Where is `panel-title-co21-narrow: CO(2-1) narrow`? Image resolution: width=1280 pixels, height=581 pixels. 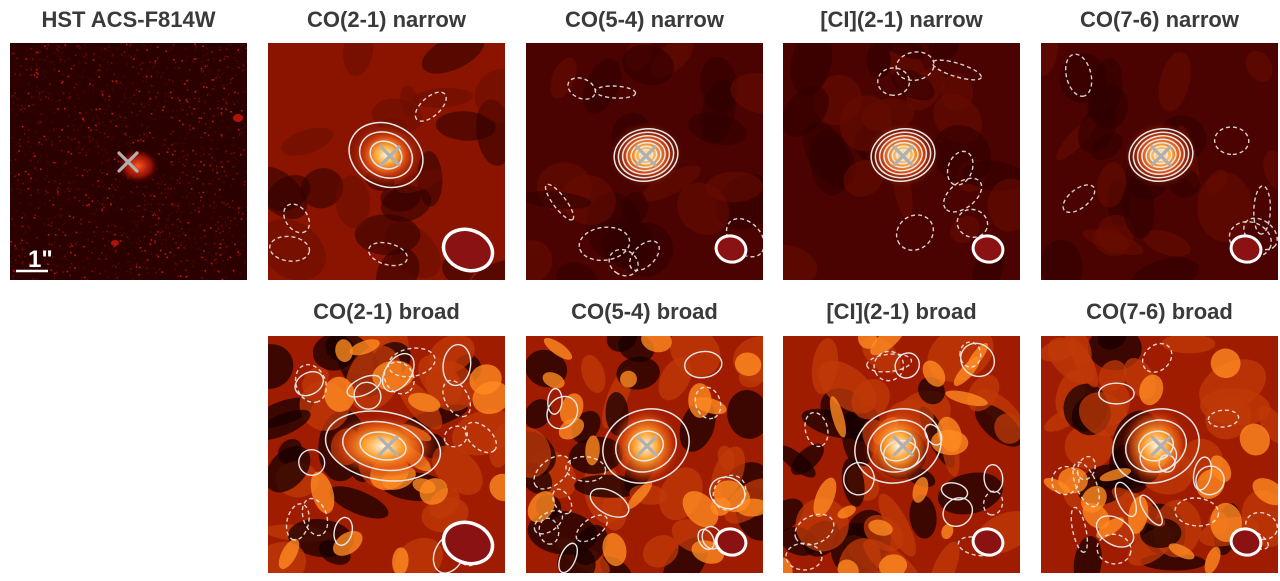
panel-title-co21-narrow: CO(2-1) narrow is located at coordinates (386, 19).